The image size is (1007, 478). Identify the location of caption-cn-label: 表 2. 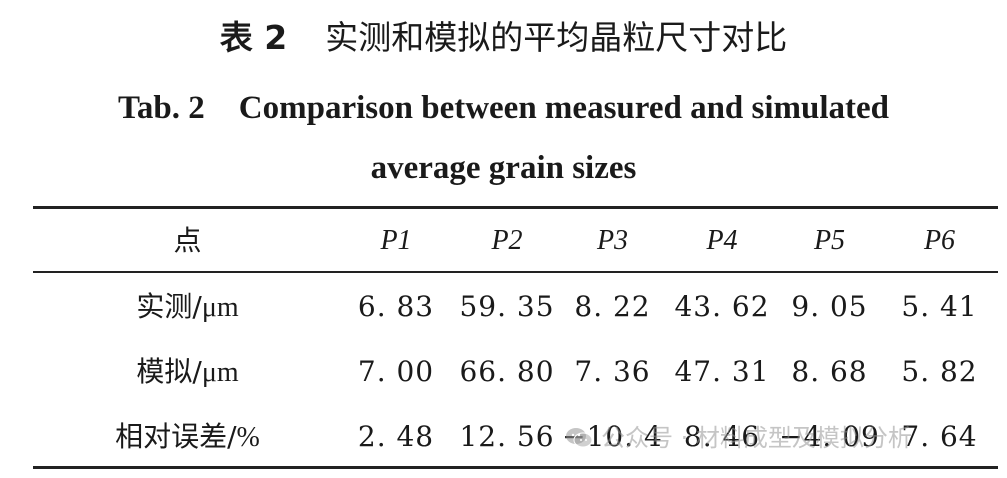
(253, 37).